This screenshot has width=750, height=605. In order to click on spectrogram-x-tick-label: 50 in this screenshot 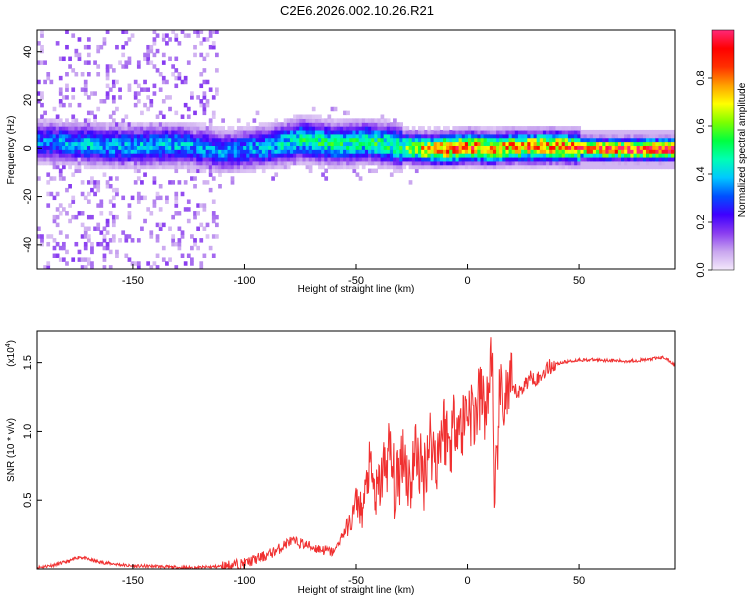, I will do `click(579, 281)`.